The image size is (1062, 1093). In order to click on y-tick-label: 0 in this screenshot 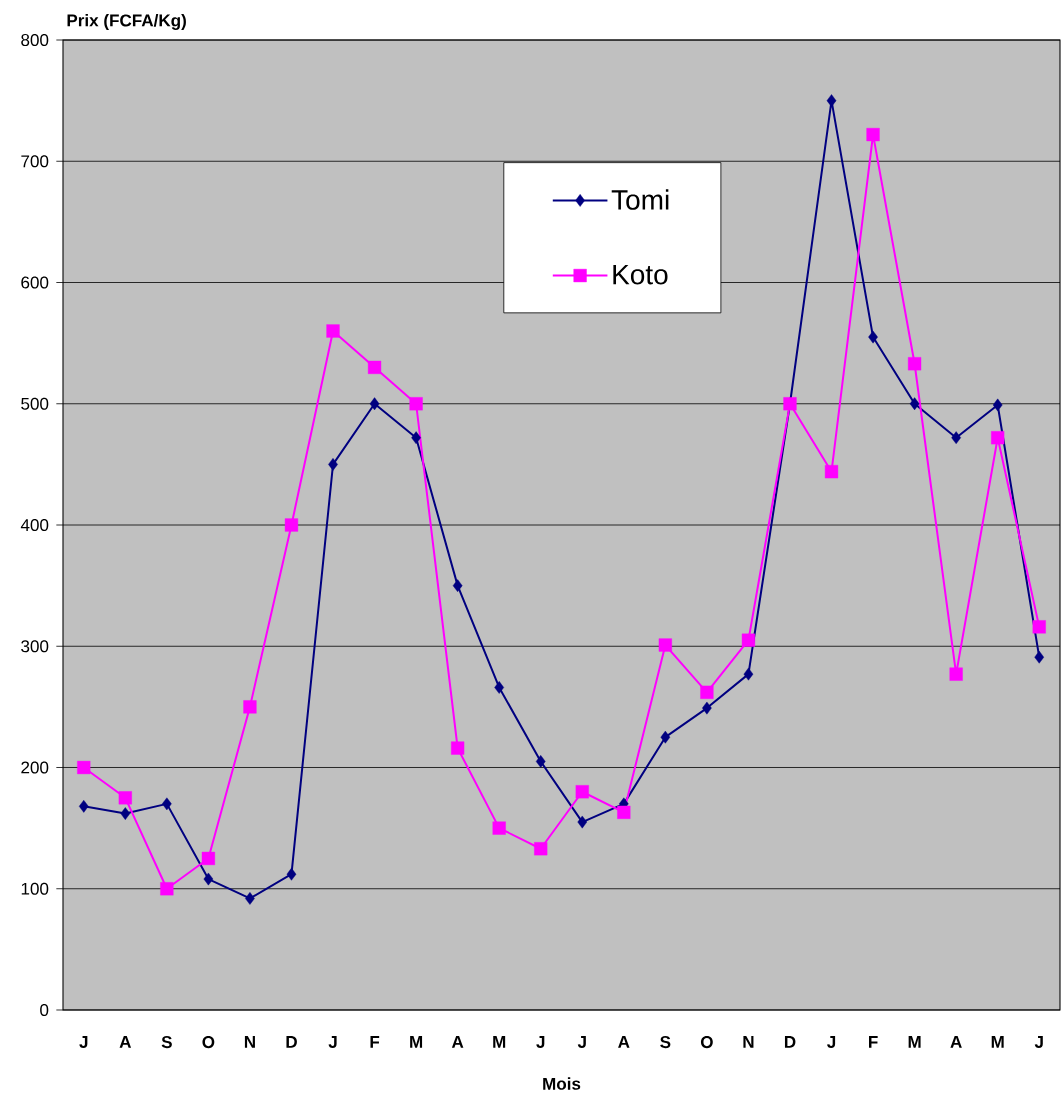, I will do `click(44, 1010)`.